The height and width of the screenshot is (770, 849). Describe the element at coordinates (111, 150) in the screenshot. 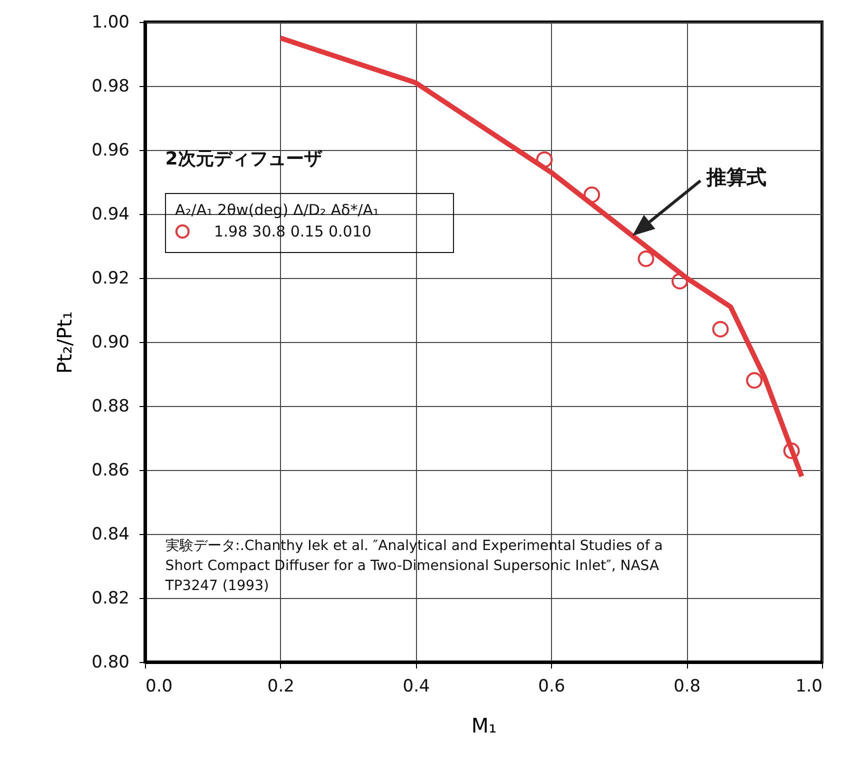

I see `y-tick-label: 0.96` at that location.